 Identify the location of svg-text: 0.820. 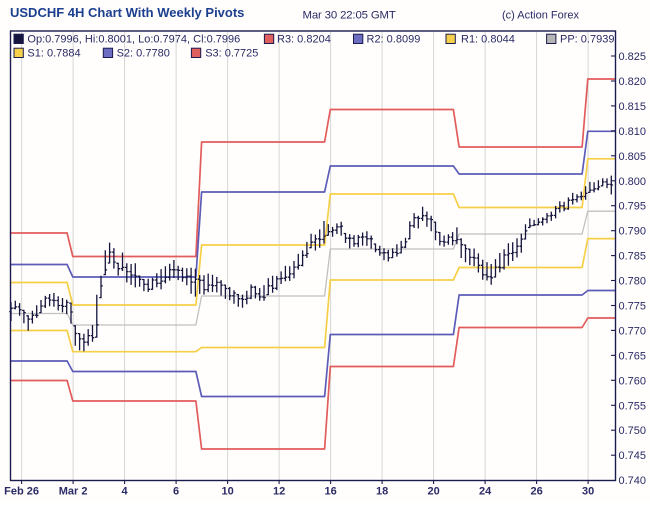
(633, 82).